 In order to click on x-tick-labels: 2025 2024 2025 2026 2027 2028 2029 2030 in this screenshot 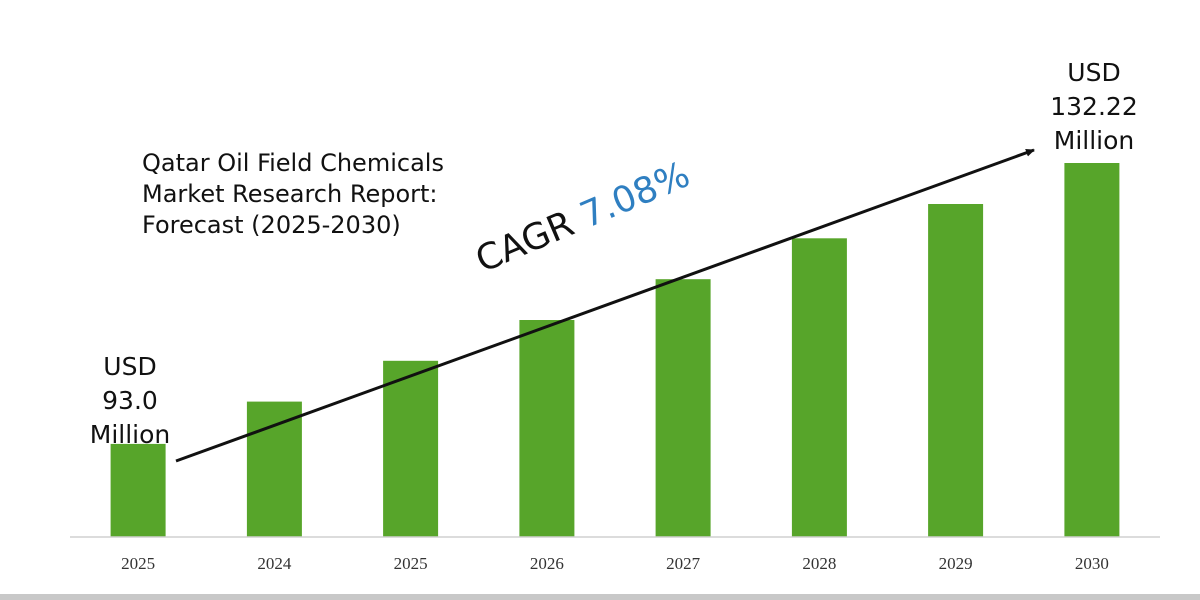, I will do `click(615, 563)`.